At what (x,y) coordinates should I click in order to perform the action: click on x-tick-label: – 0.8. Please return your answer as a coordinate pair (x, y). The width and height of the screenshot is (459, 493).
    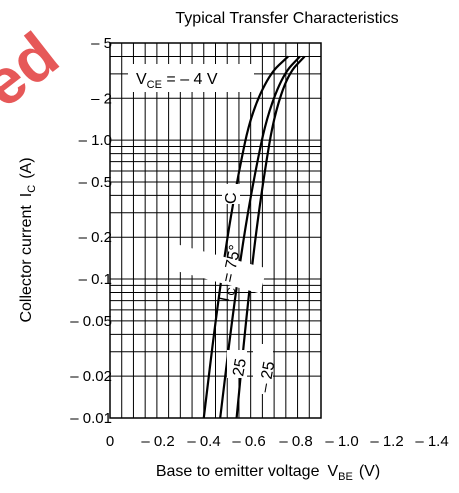
    Looking at the image, I should click on (295, 441).